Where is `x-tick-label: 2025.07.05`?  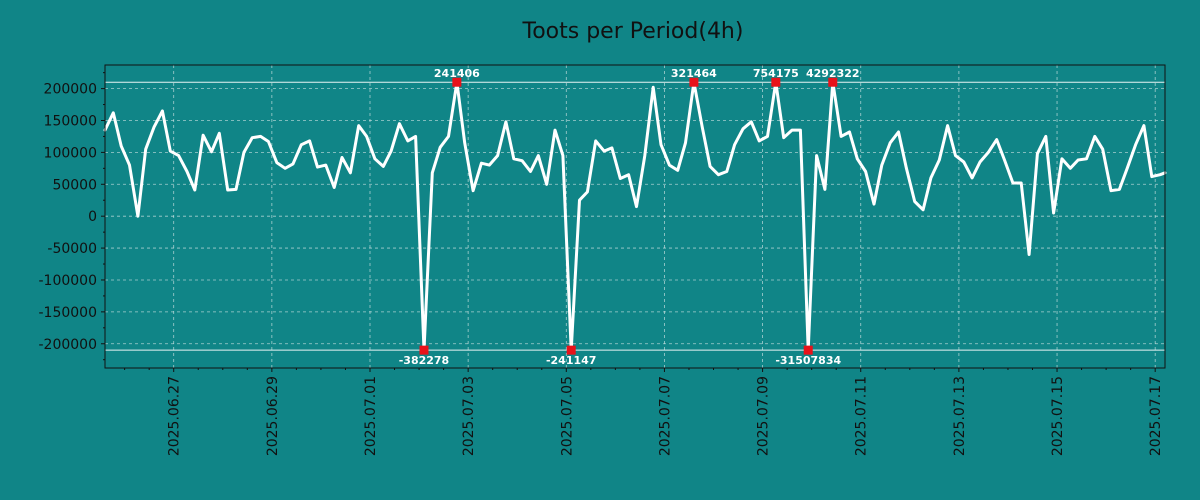
x-tick-label: 2025.07.05 is located at coordinates (567, 416).